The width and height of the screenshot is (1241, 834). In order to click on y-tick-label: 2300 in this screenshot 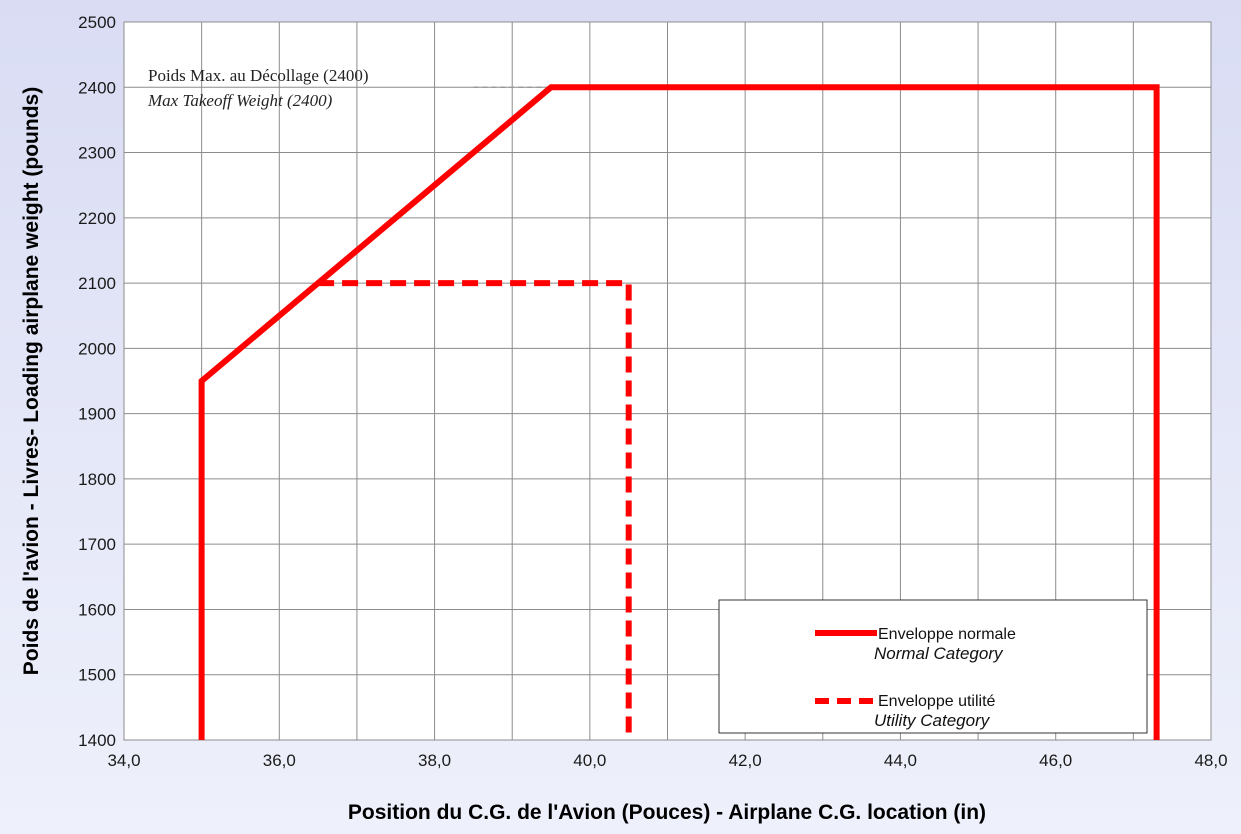, I will do `click(97, 153)`.